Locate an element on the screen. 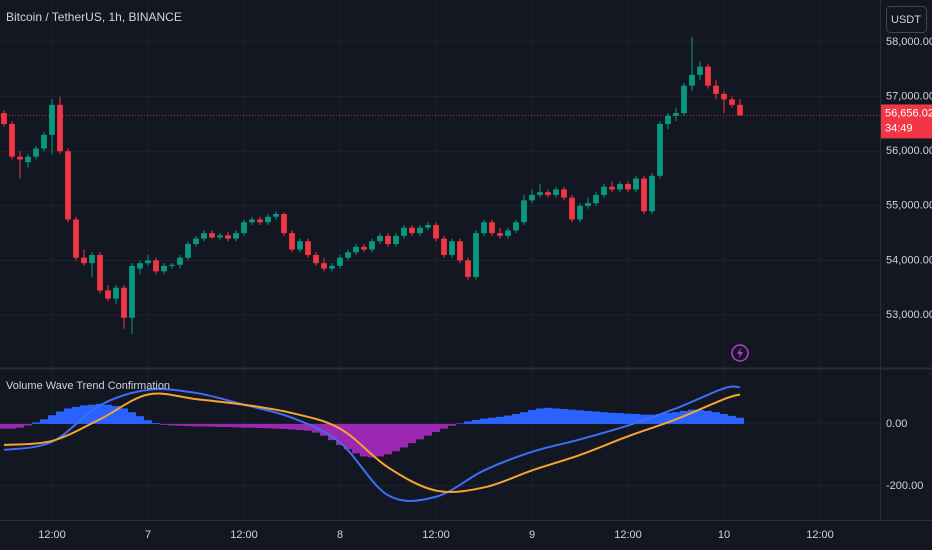  y-tick-label: 54,000.00 is located at coordinates (909, 260).